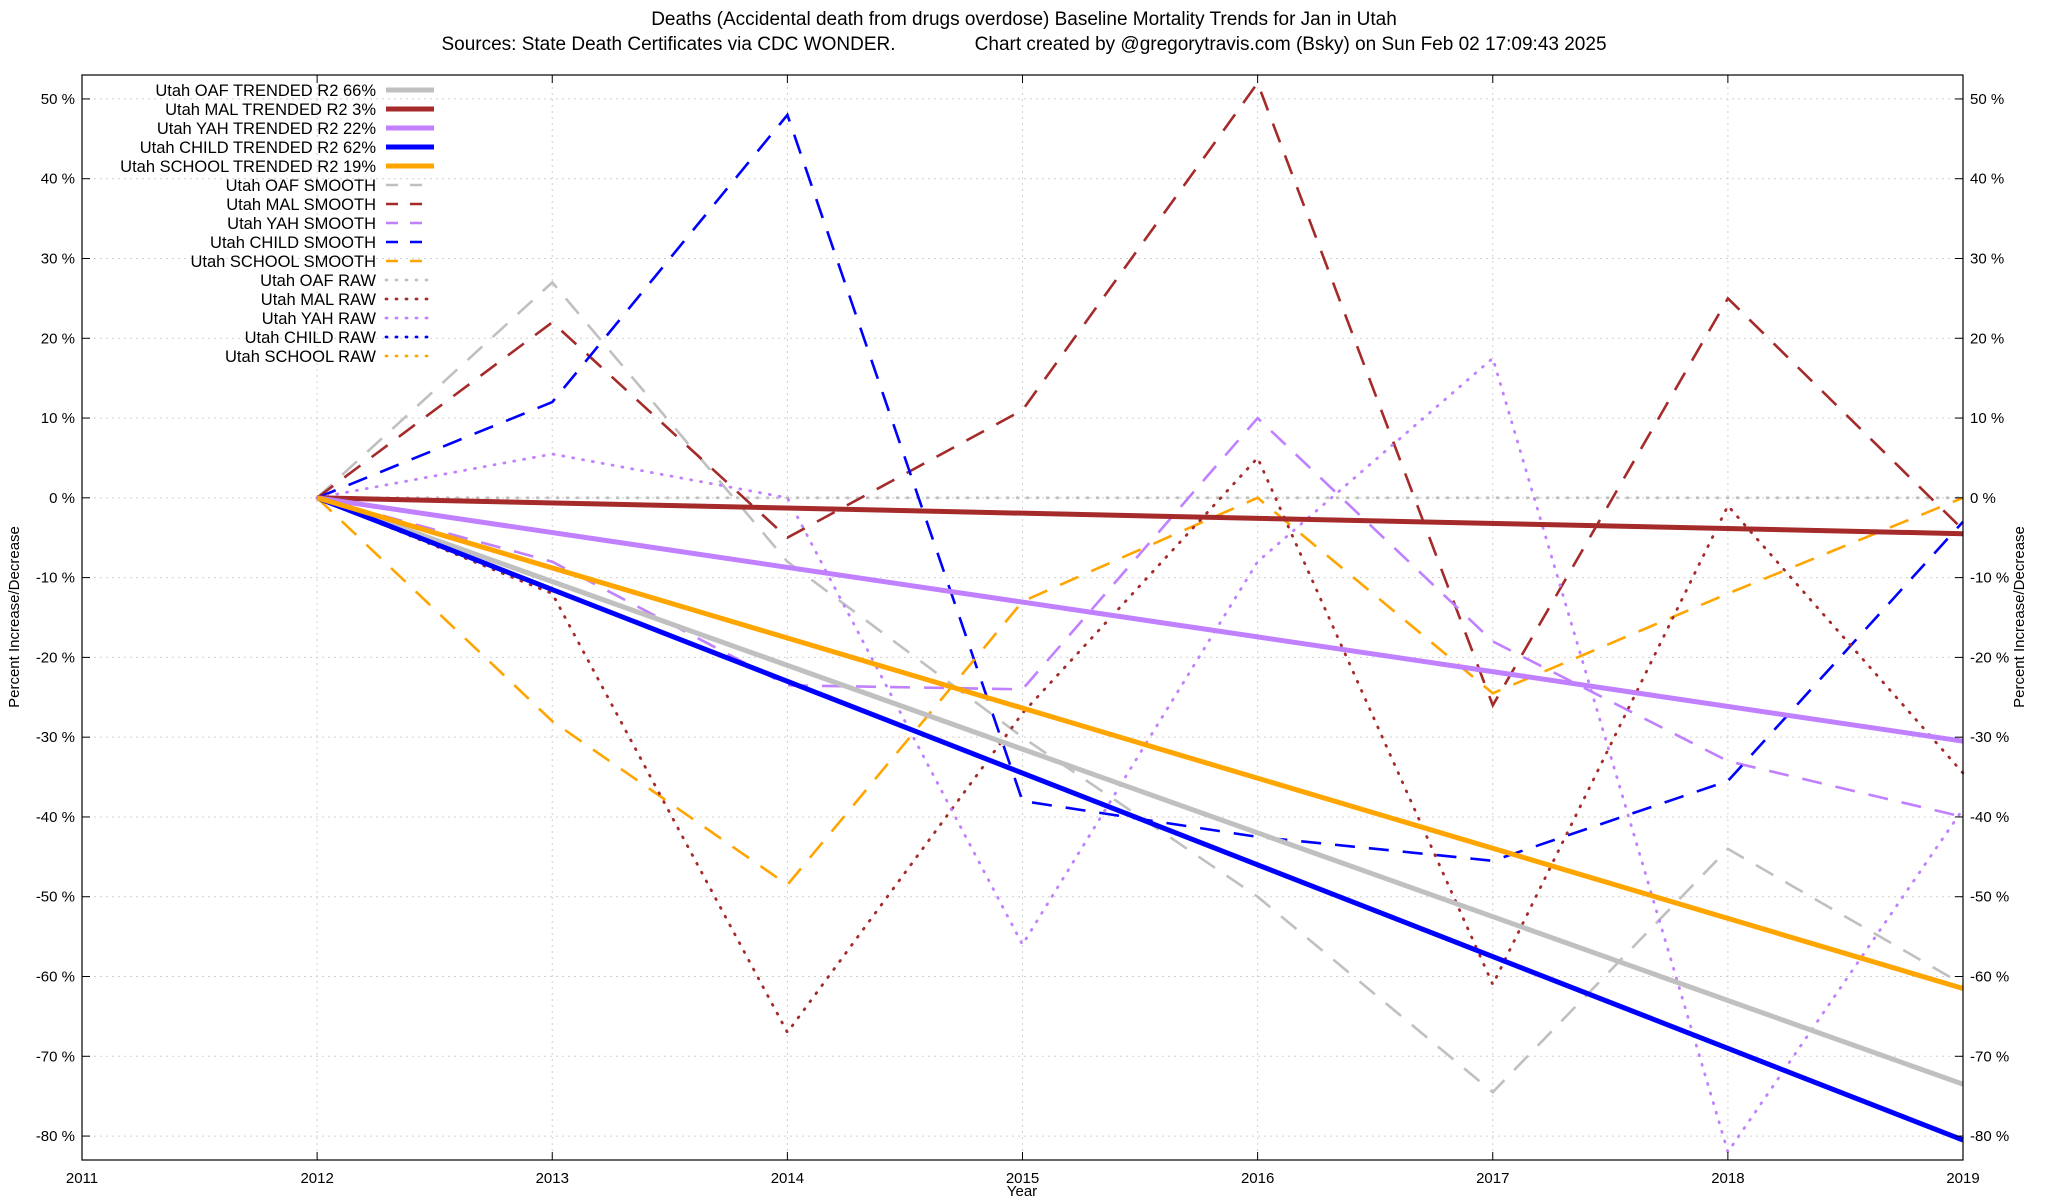  Describe the element at coordinates (1987, 258) in the screenshot. I see `y2-tick-label: 30 %` at that location.